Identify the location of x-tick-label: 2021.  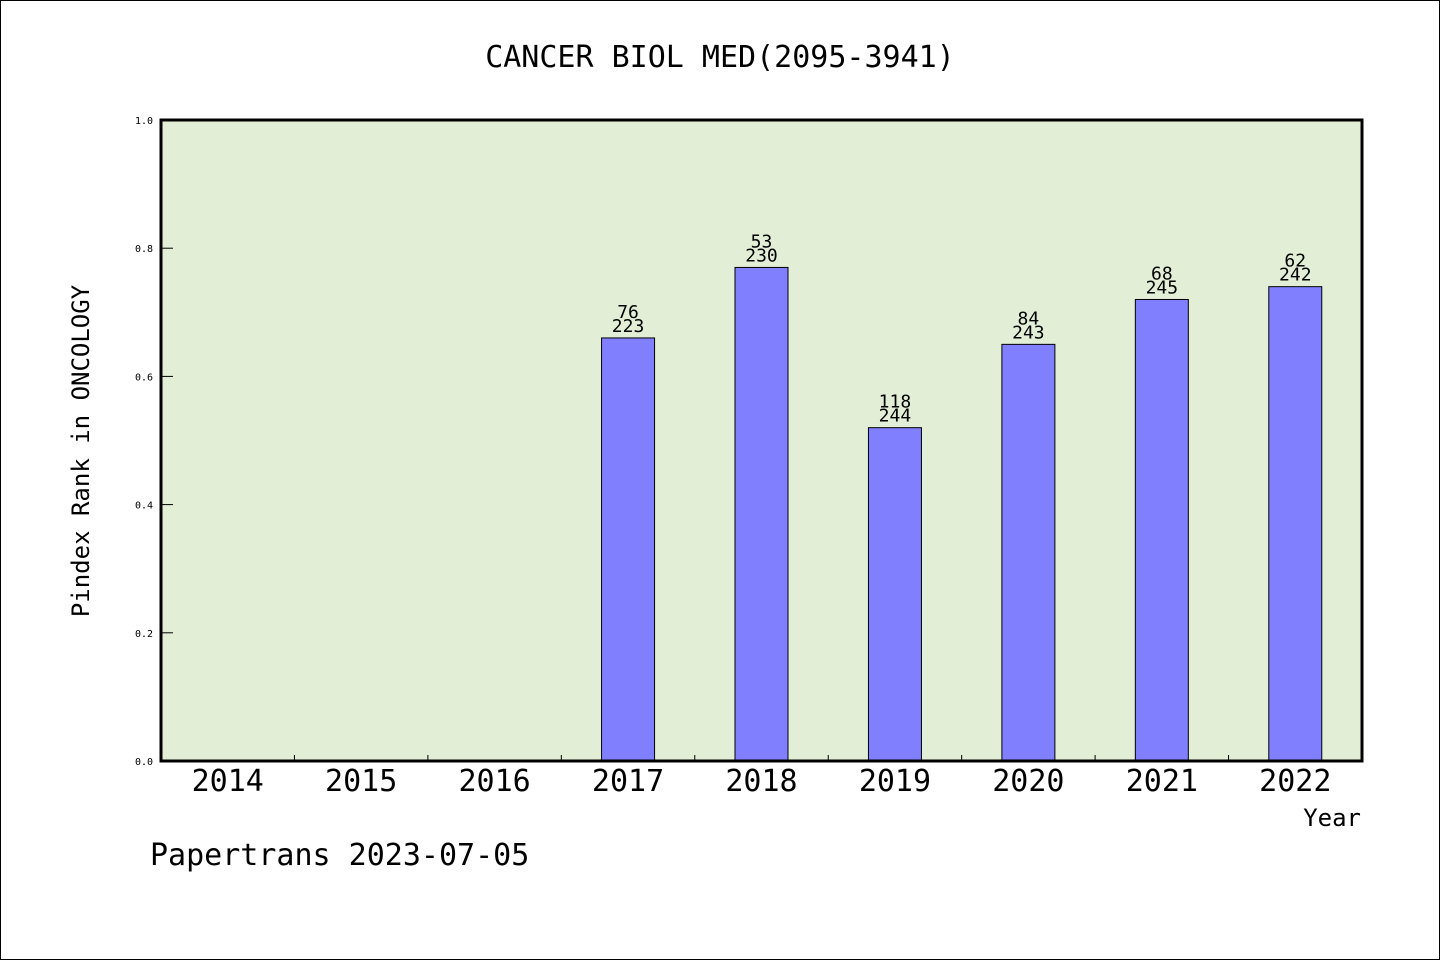
(1162, 781).